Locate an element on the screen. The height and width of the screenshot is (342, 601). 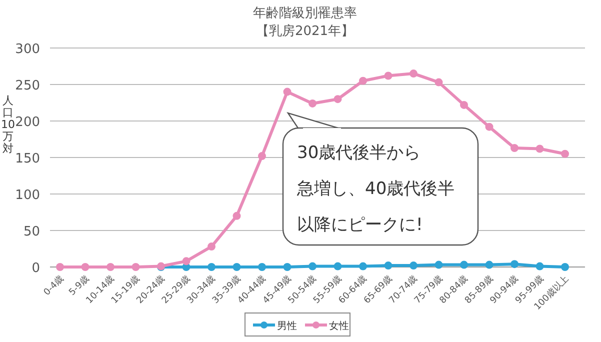
chart-title: 年齢階級別罹患率 is located at coordinates (305, 13).